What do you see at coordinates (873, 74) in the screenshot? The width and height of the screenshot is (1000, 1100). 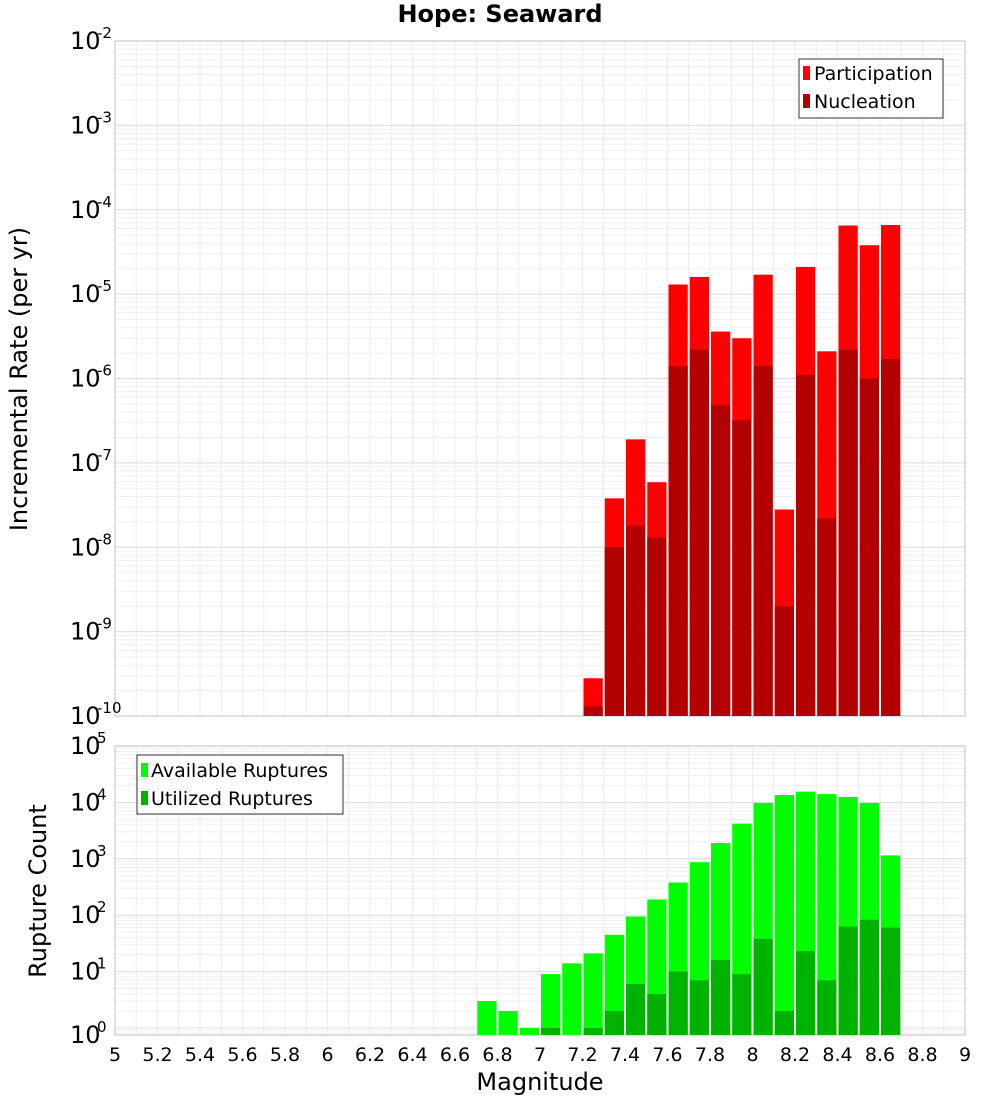 I see `legend-label-participation: Participation` at bounding box center [873, 74].